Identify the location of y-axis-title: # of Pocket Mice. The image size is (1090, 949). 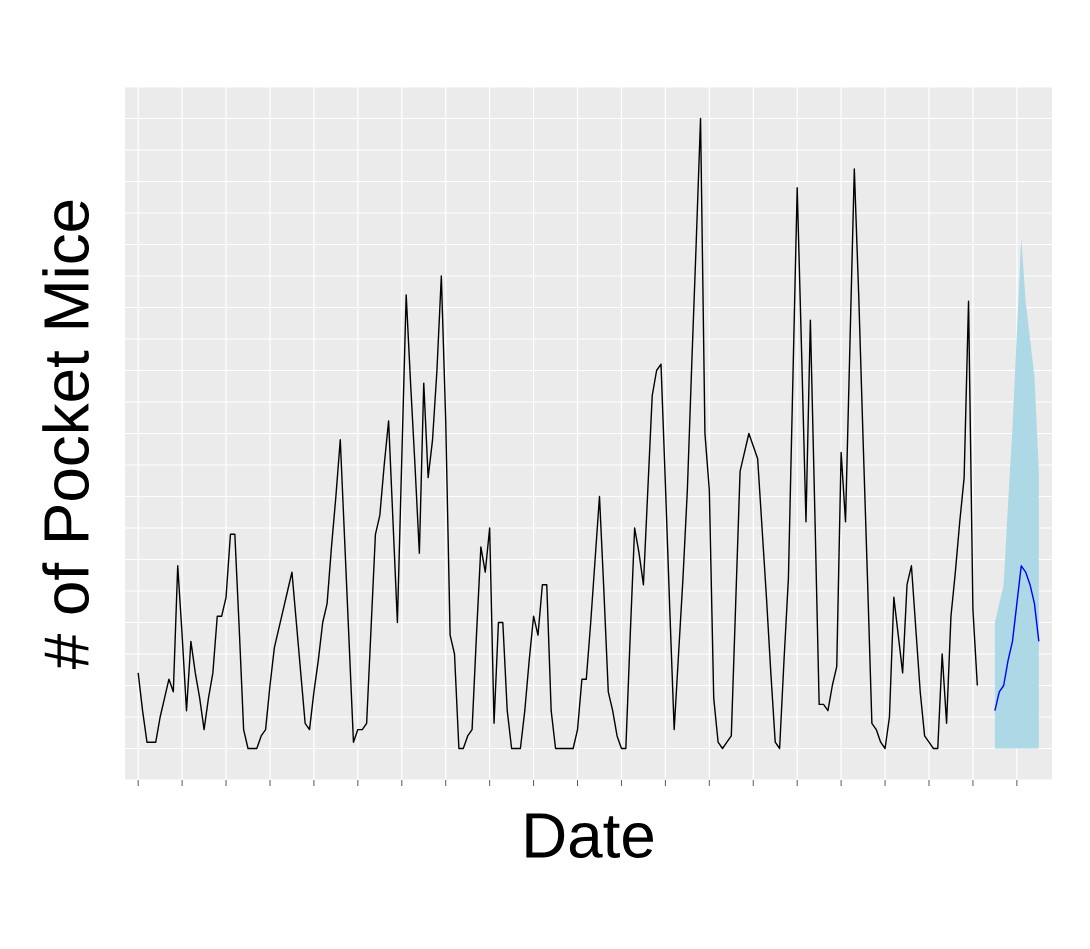
(66, 434).